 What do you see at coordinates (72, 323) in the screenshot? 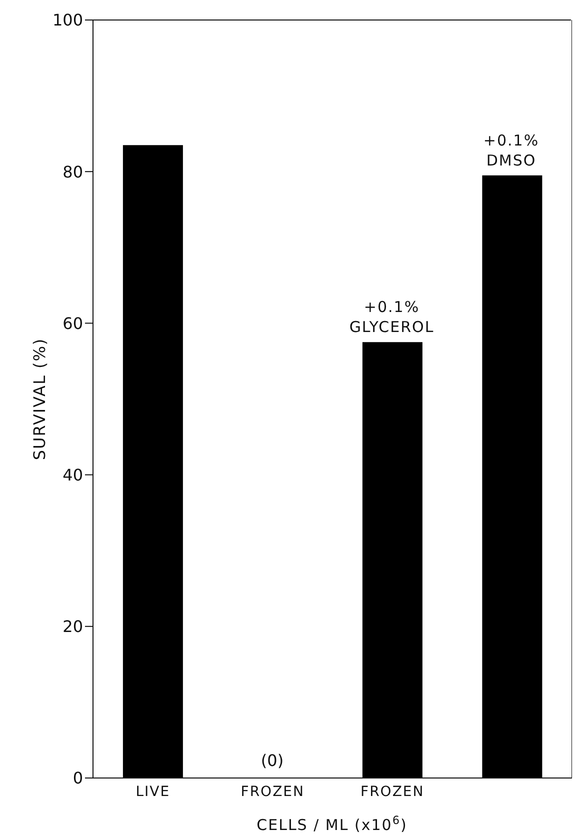
I see `y-tick-label: 60` at bounding box center [72, 323].